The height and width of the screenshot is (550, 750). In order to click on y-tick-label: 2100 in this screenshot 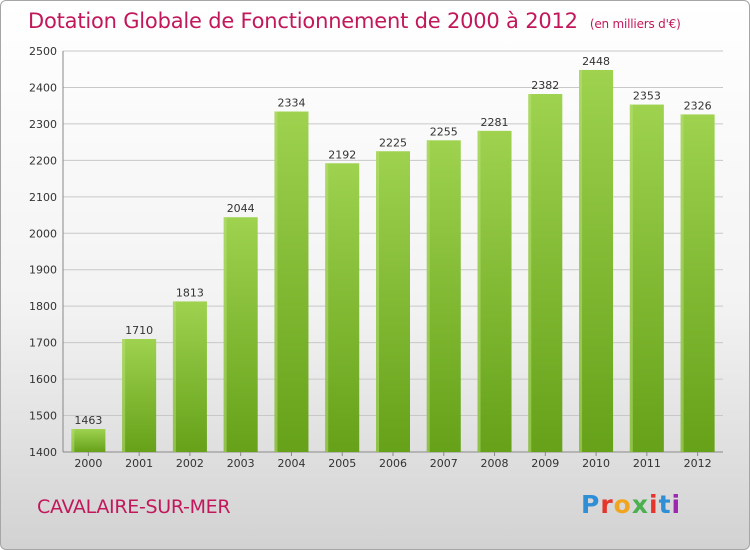, I will do `click(43, 197)`.